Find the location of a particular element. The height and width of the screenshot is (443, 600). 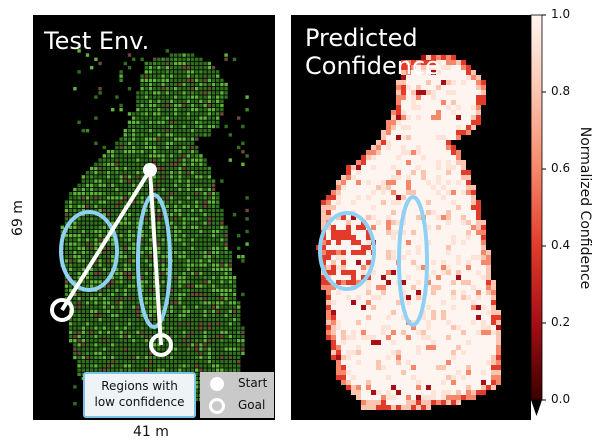

colorbar-tick-label: 0.0 is located at coordinates (561, 399).